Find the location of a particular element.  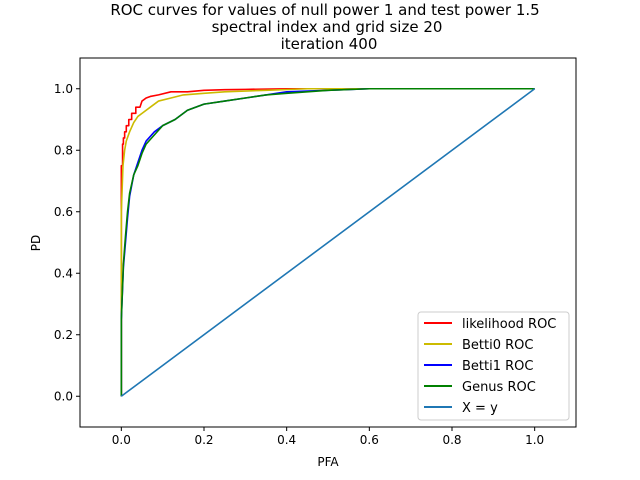

x-tick-label: 1.0 is located at coordinates (534, 440).